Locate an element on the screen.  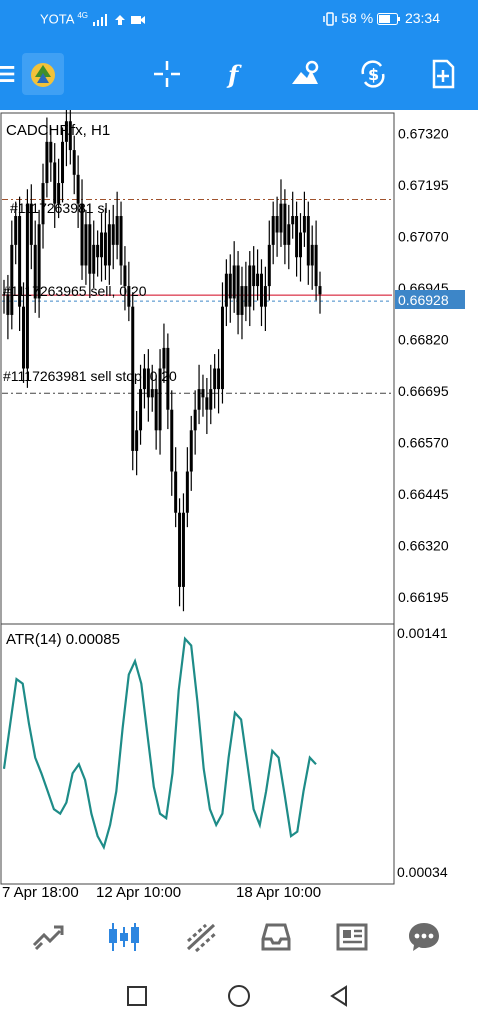
atr-indicator is located at coordinates (159, 743).